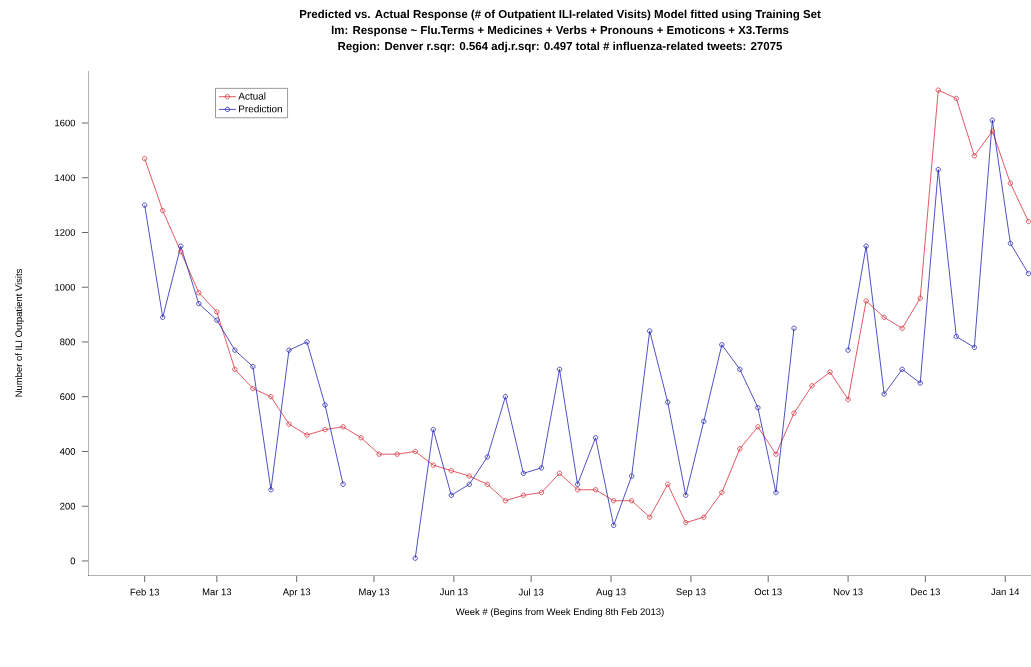 This screenshot has height=667, width=1031. Describe the element at coordinates (560, 15) in the screenshot. I see `chart-title: Predicted vs. Actual Response (# of Outpatient ILI-related Visits) Model fitted using Training Set` at that location.